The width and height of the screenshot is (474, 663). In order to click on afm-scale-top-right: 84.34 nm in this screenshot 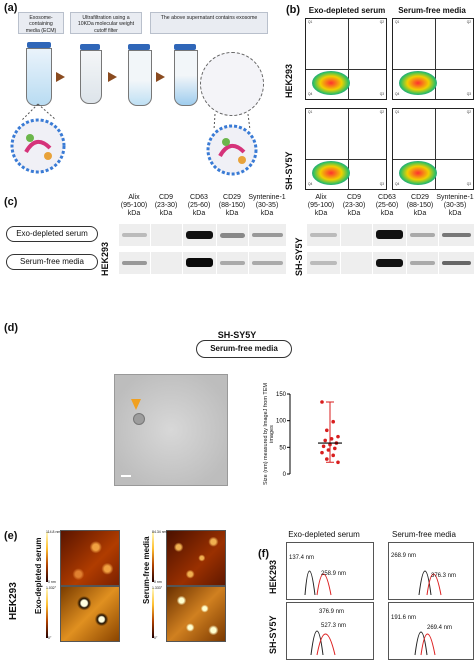, I will do `click(159, 532)`.